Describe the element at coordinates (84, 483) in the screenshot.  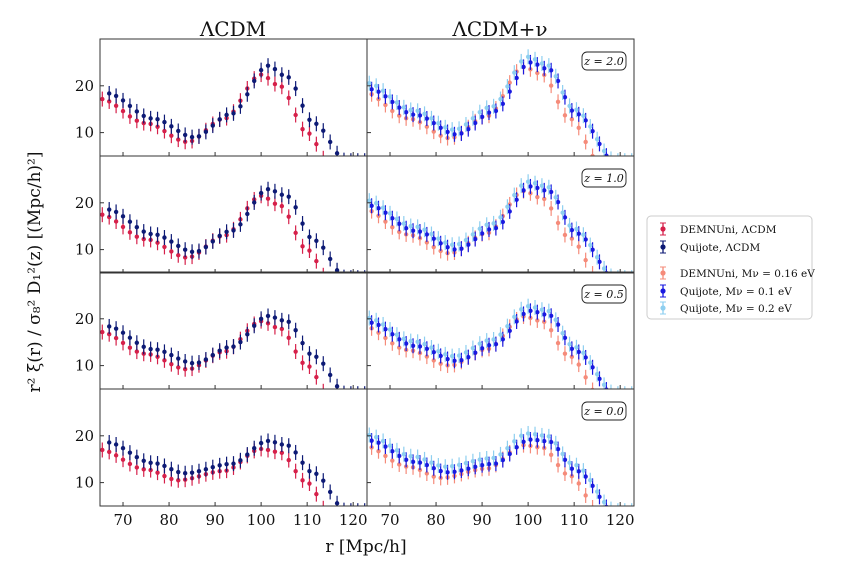
I see `y-tick-label: 10` at that location.